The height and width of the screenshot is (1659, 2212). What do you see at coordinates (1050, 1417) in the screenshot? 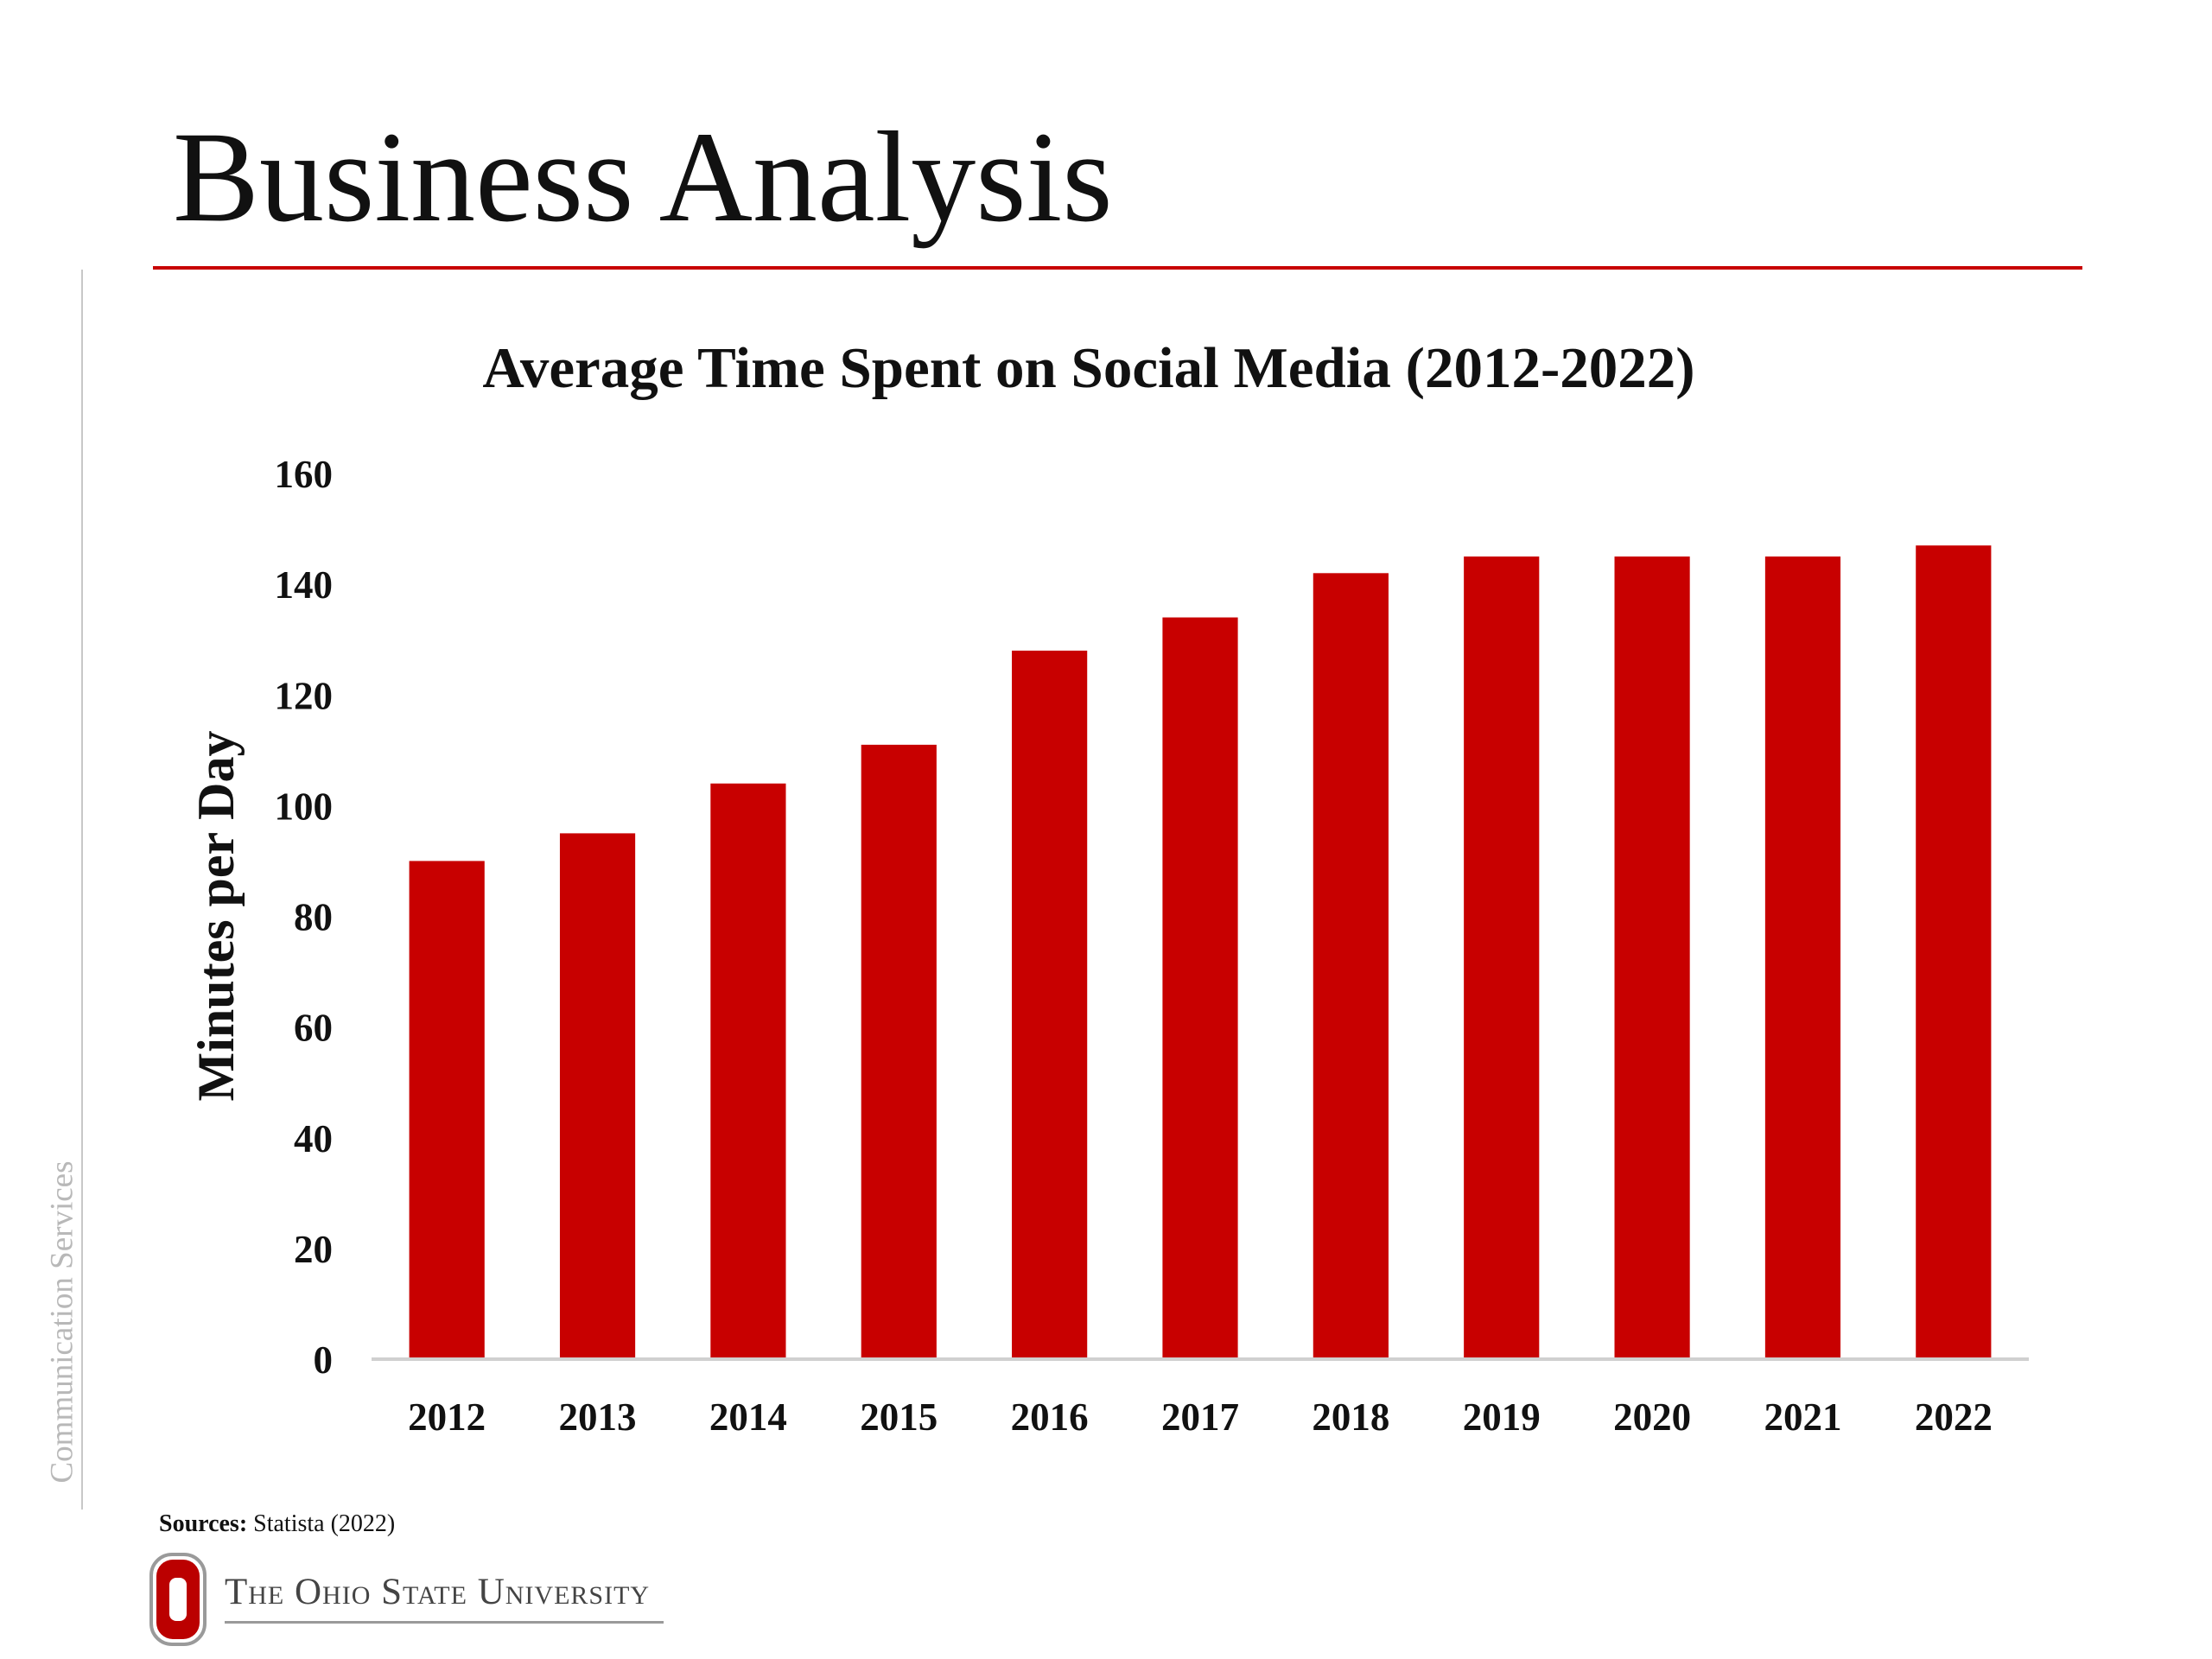
I see `x-tick-label: 2016` at bounding box center [1050, 1417].